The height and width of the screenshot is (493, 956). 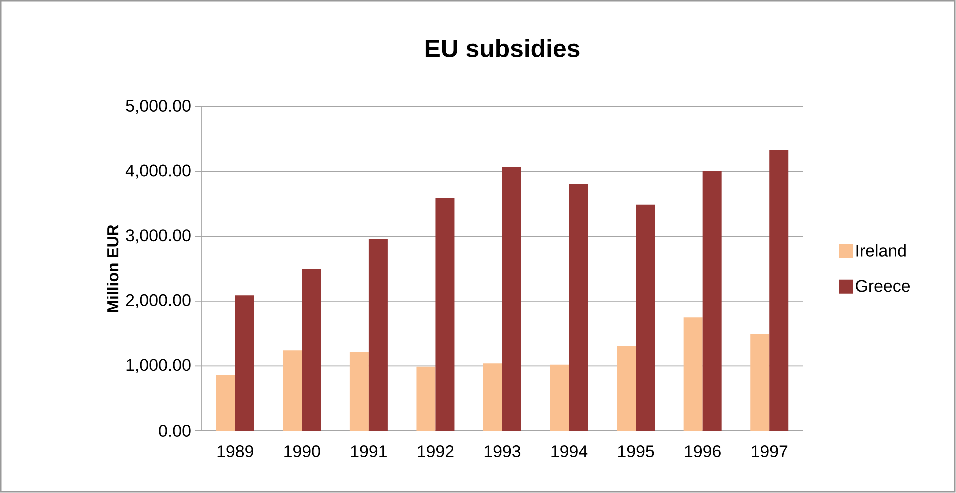 What do you see at coordinates (703, 452) in the screenshot?
I see `x-tick-label: 1996` at bounding box center [703, 452].